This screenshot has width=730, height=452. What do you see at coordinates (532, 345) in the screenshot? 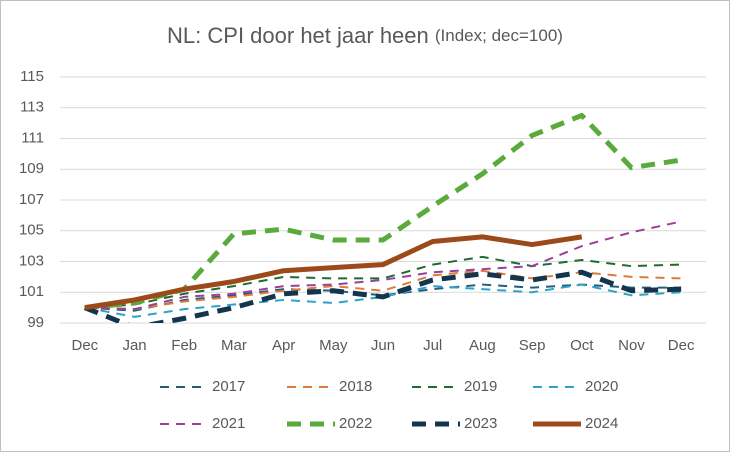
I see `x-tick-label: Sep` at bounding box center [532, 345].